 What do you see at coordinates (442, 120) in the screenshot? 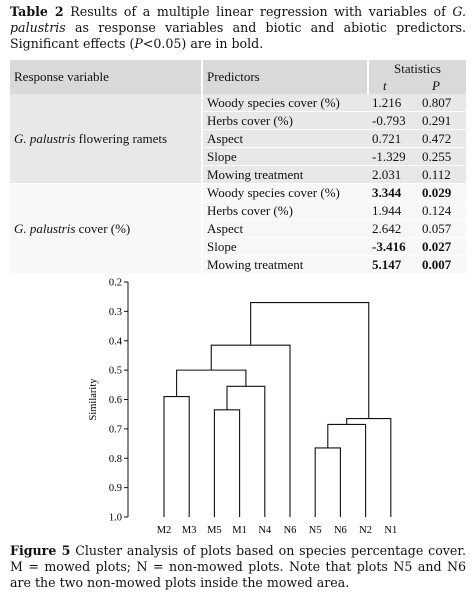
I see `p-value-cell: 0.291` at bounding box center [442, 120].